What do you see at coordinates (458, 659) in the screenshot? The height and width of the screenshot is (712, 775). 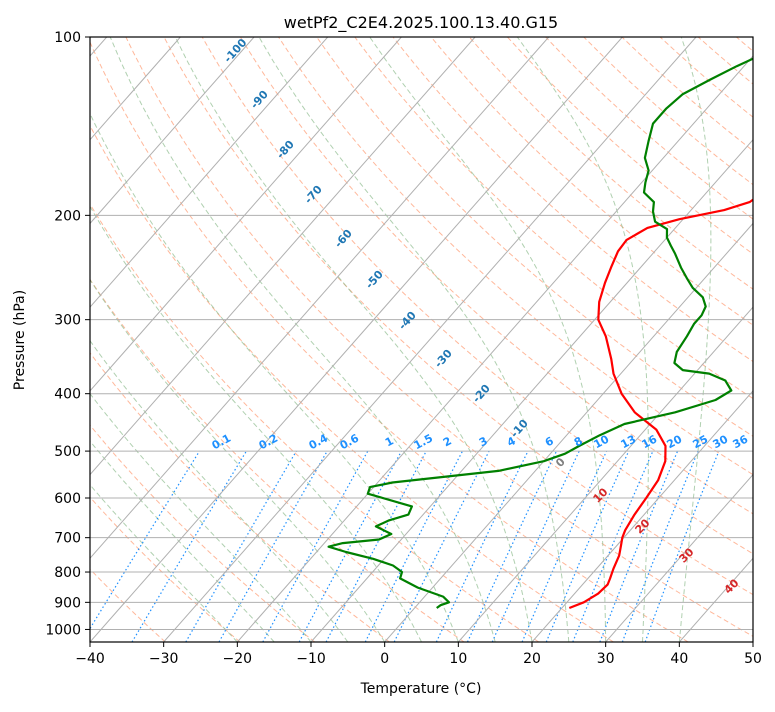 I see `x-tick-label: 10` at bounding box center [458, 659].